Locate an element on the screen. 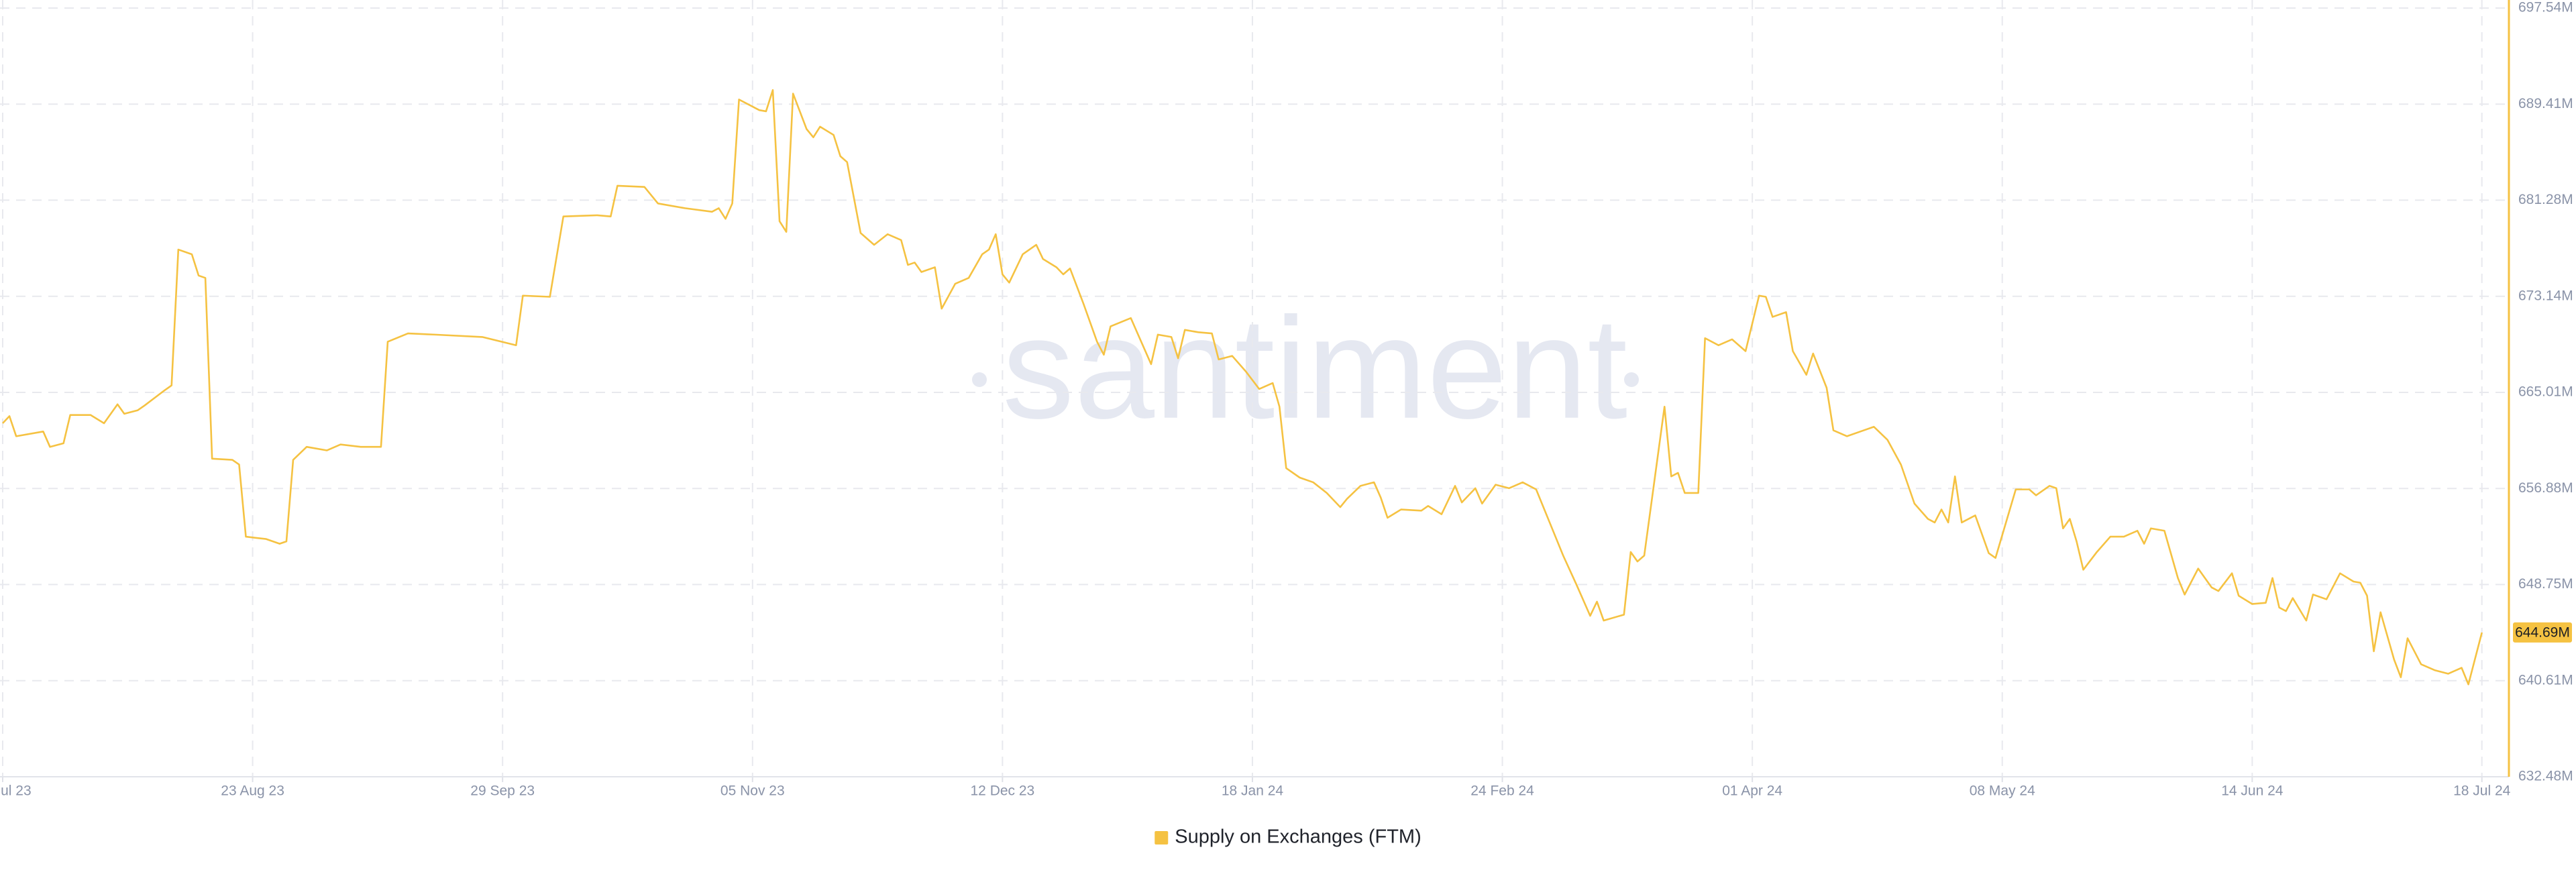 Image resolution: width=2576 pixels, height=872 pixels. x-tick-label: 24 Feb 24 is located at coordinates (1502, 791).